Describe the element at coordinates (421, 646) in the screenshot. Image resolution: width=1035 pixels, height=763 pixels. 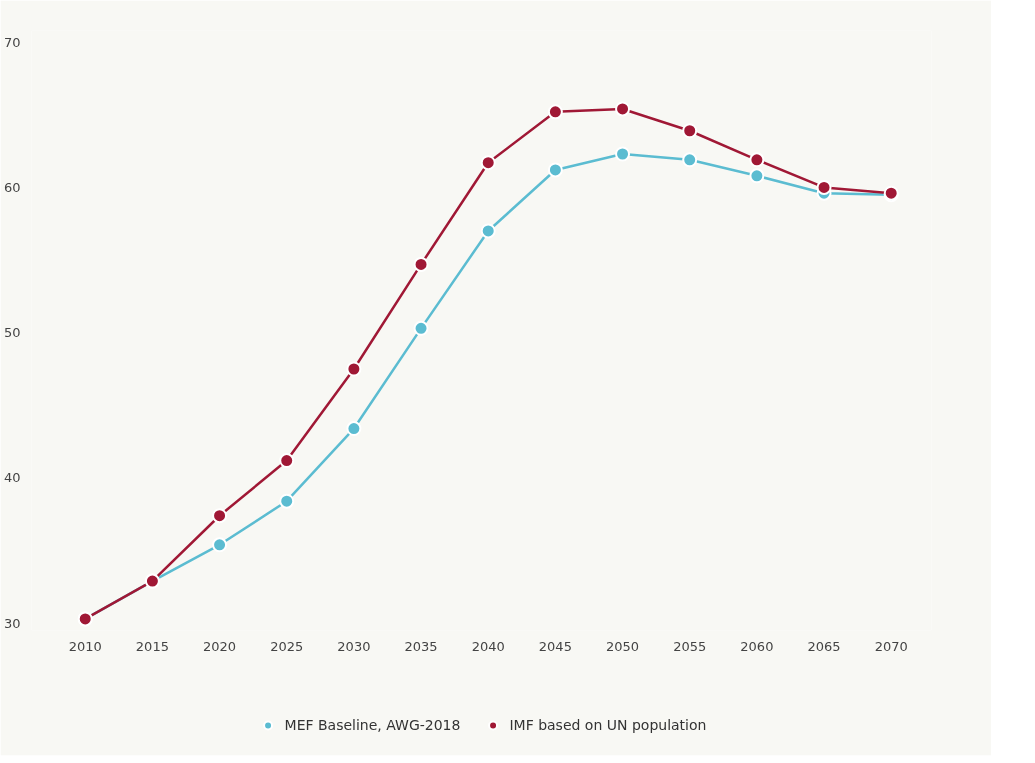
I see `x-tick-label: 2035` at that location.